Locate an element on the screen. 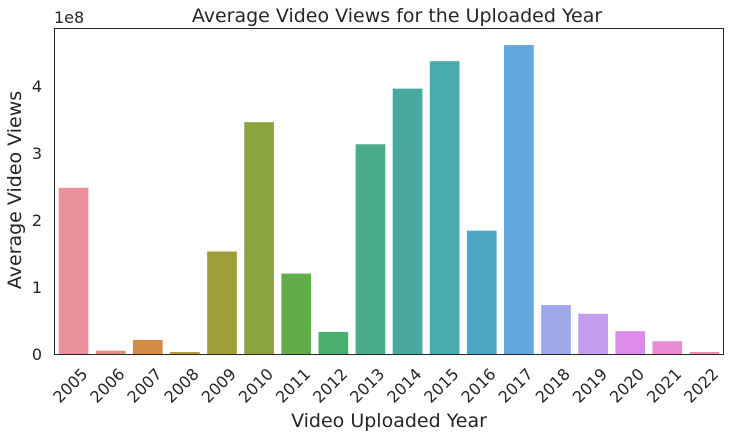 The image size is (731, 437). y-tick-label-0: 0 is located at coordinates (37, 354).